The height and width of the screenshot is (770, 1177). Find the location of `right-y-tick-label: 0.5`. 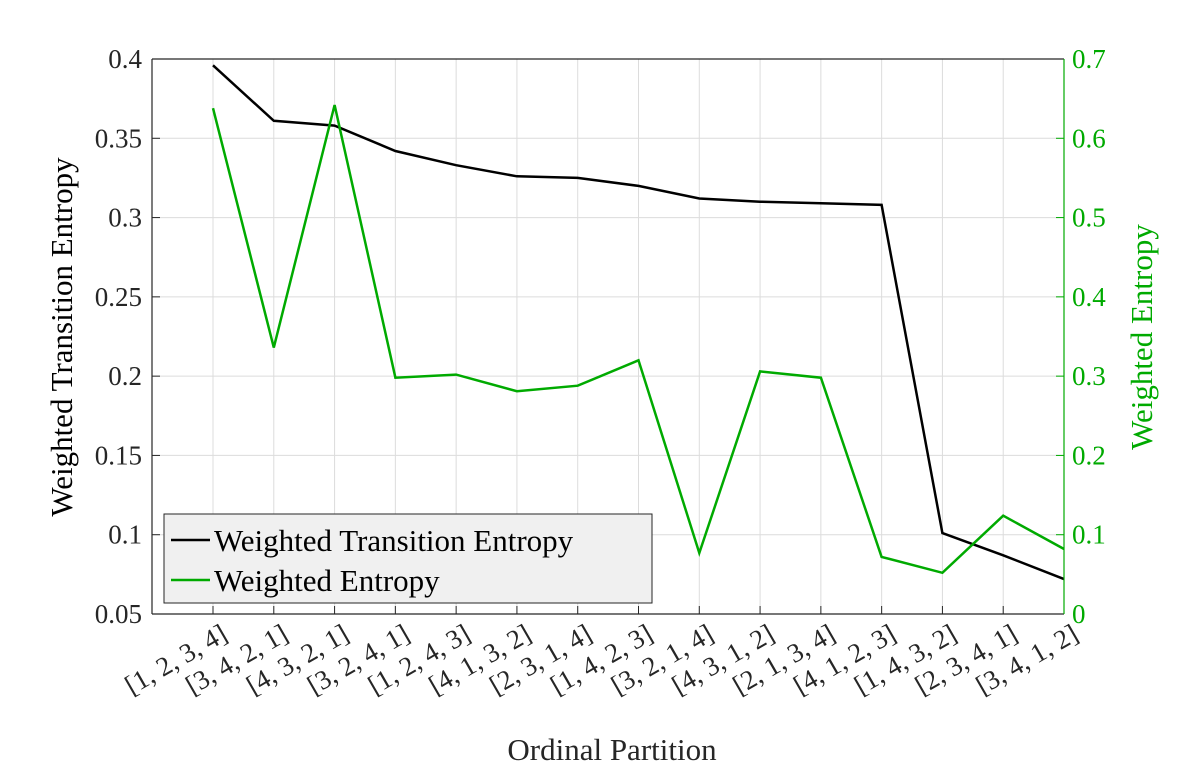

right-y-tick-label: 0.5 is located at coordinates (1089, 218).